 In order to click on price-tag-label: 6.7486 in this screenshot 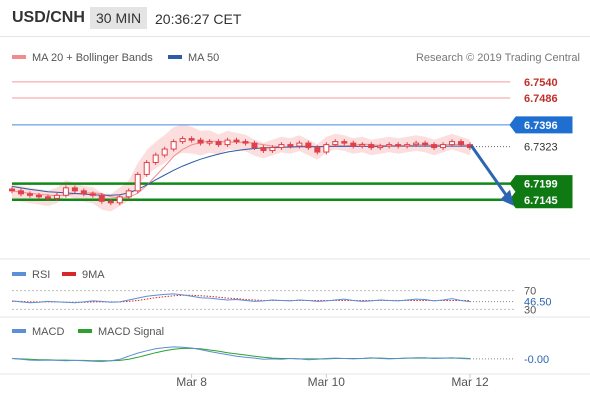, I will do `click(541, 99)`.